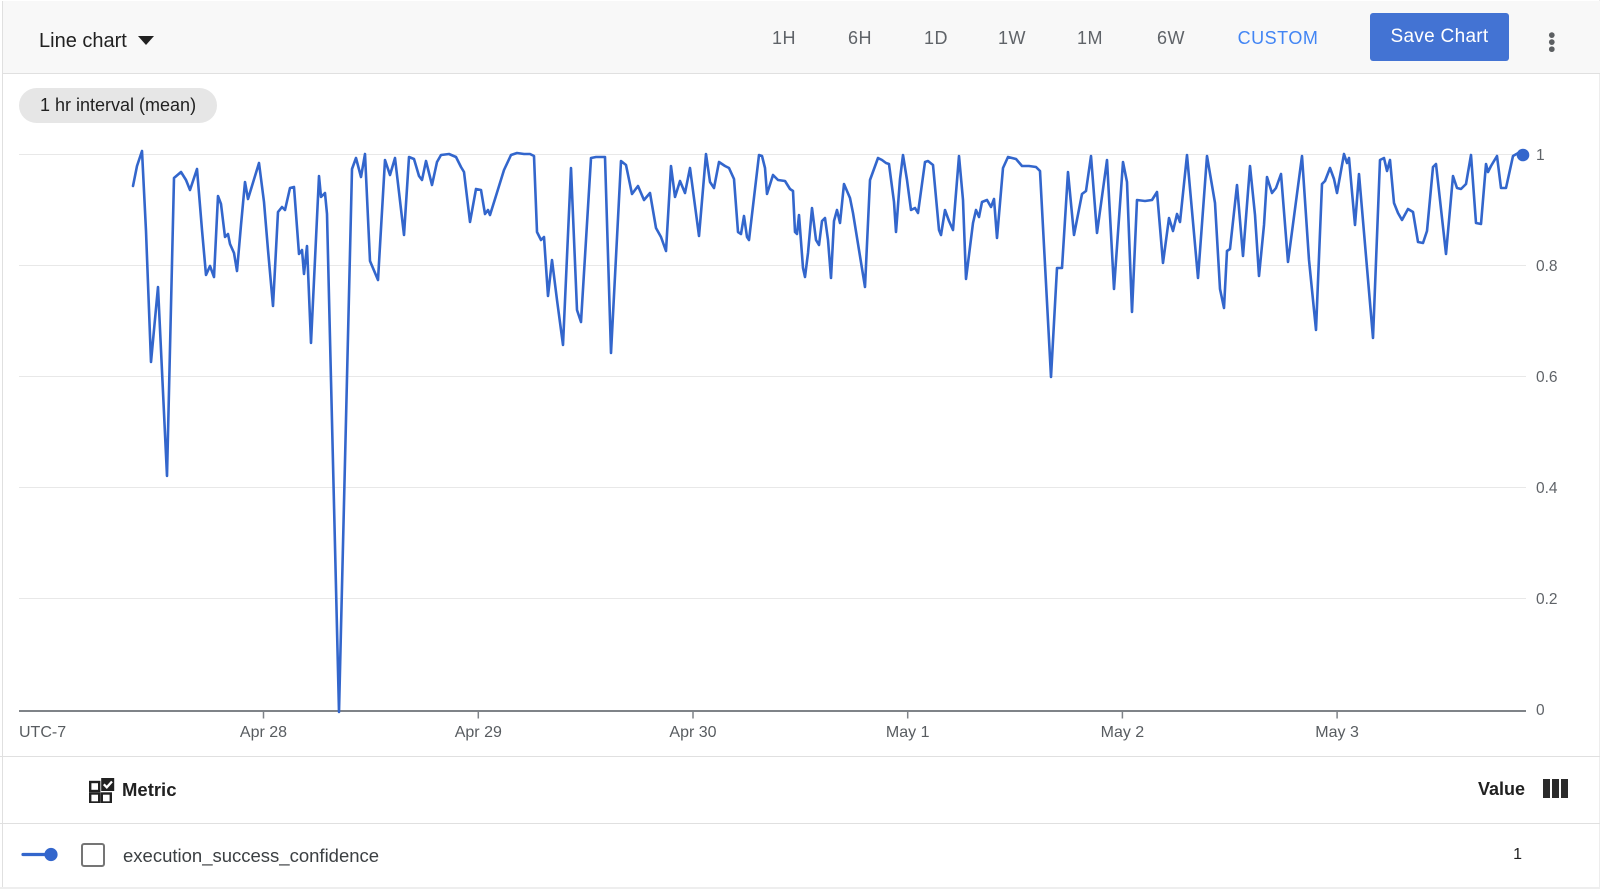 Image resolution: width=1600 pixels, height=889 pixels. What do you see at coordinates (1547, 377) in the screenshot?
I see `svg-text: 0.6` at bounding box center [1547, 377].